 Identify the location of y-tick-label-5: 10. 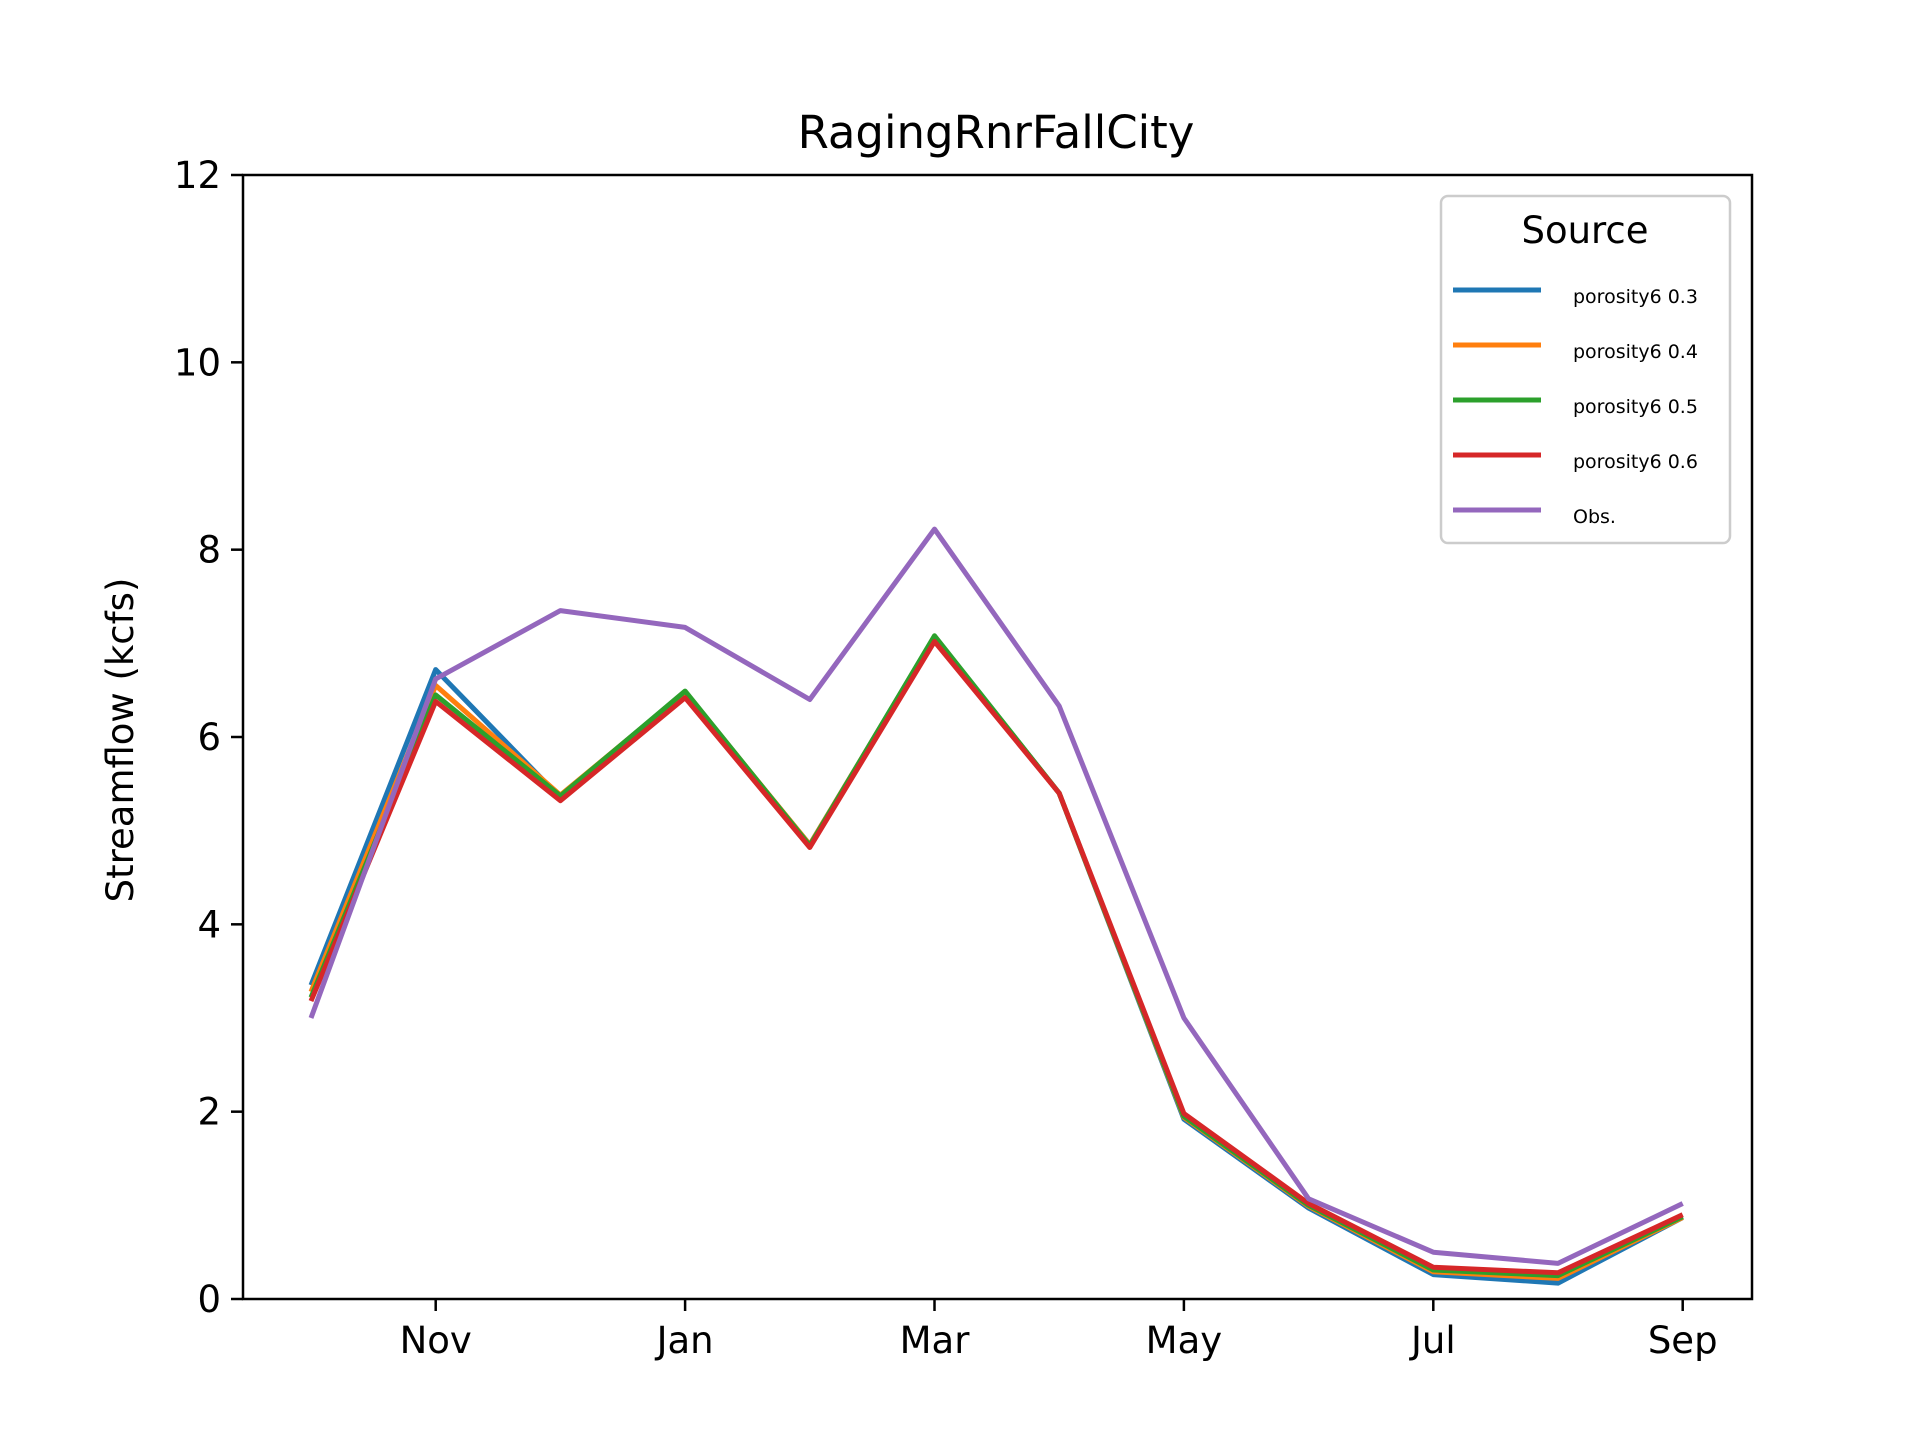
(197, 362).